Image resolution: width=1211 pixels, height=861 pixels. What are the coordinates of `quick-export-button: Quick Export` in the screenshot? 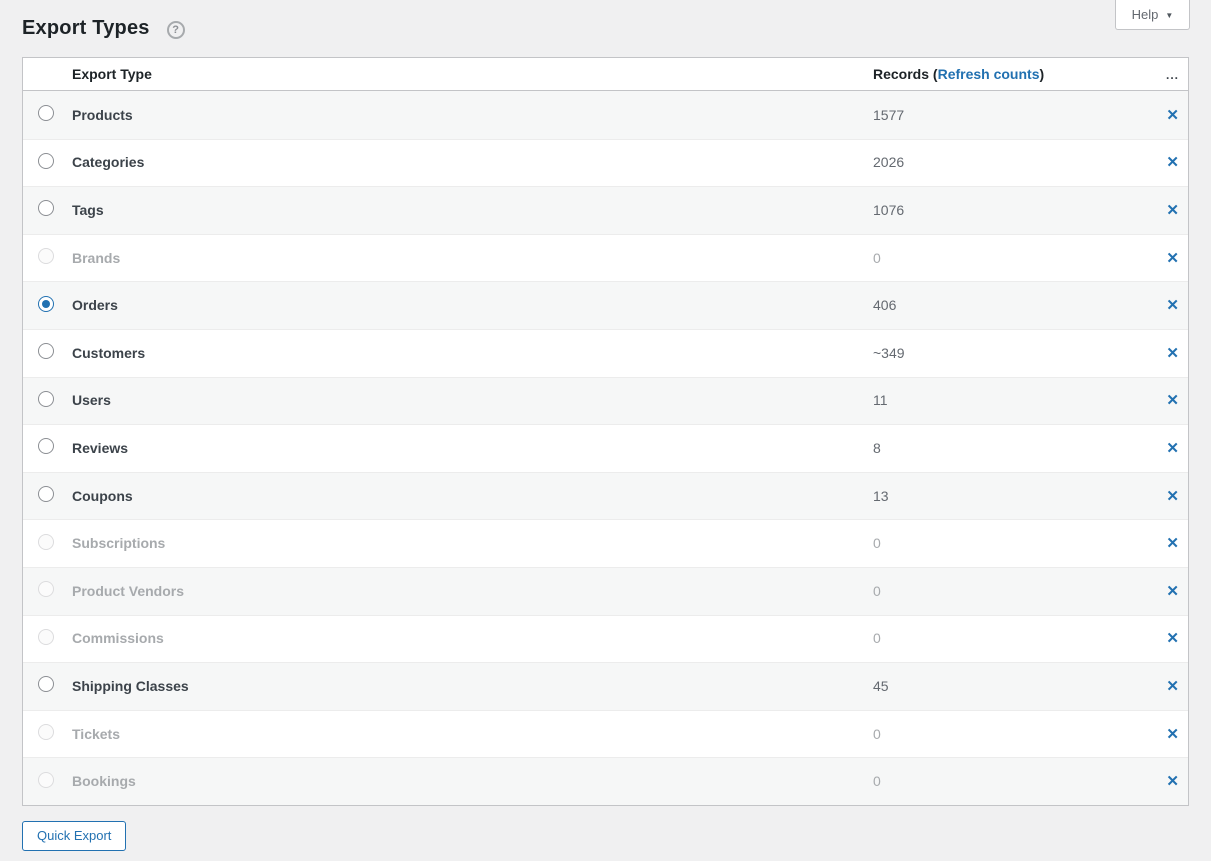 It's located at (74, 835).